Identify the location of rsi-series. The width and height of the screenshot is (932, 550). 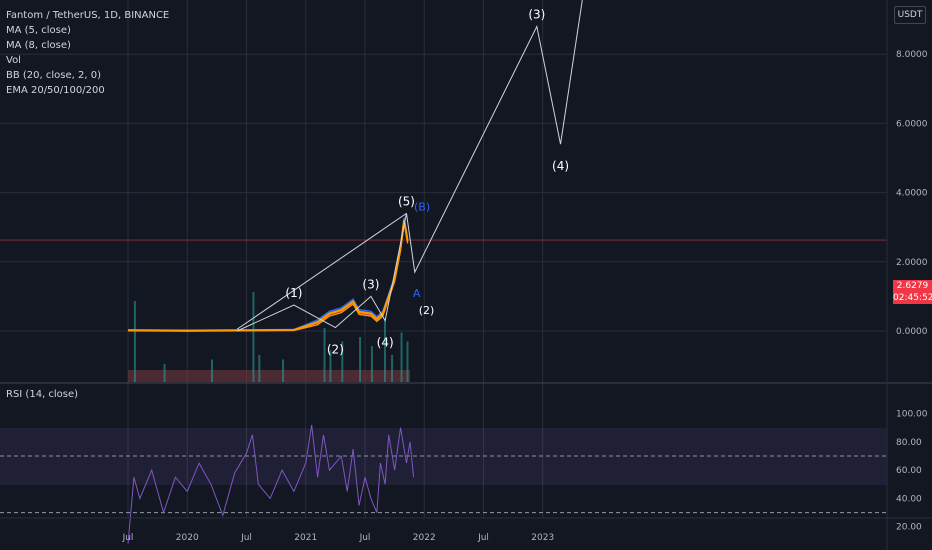
(271, 484).